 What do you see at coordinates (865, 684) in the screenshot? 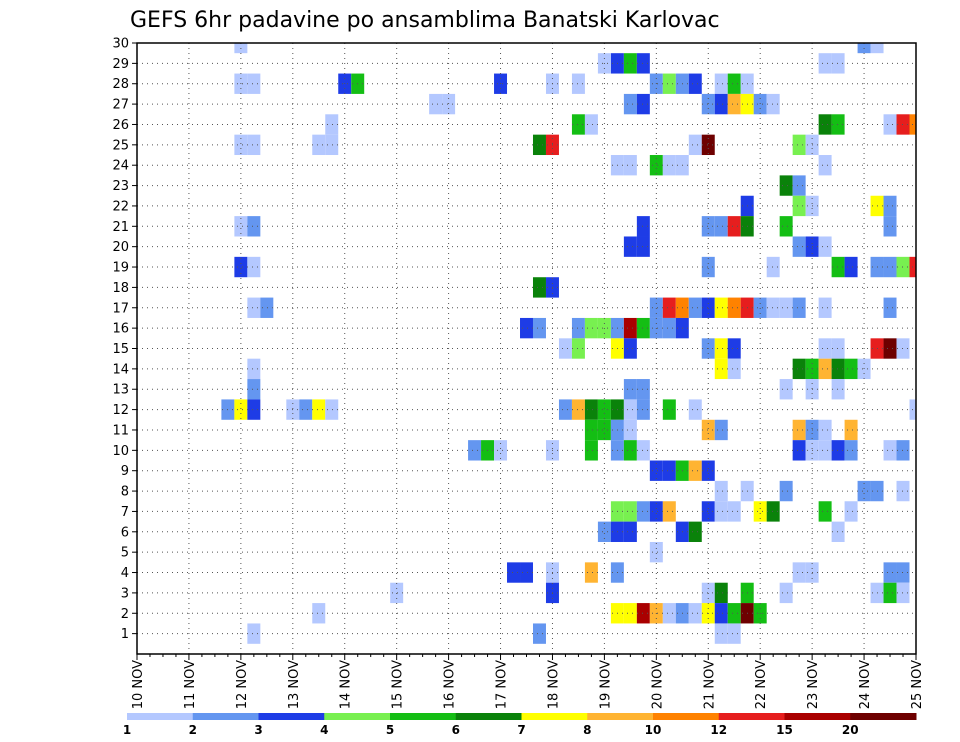
I see `x-tick-label: 24 NOV` at bounding box center [865, 684].